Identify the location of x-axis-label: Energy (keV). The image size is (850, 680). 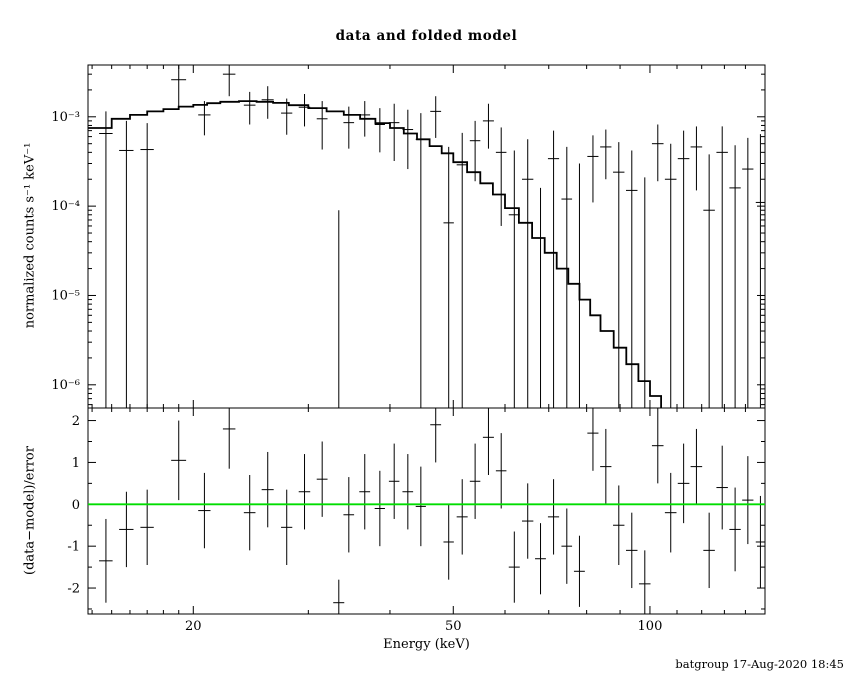
(426, 644).